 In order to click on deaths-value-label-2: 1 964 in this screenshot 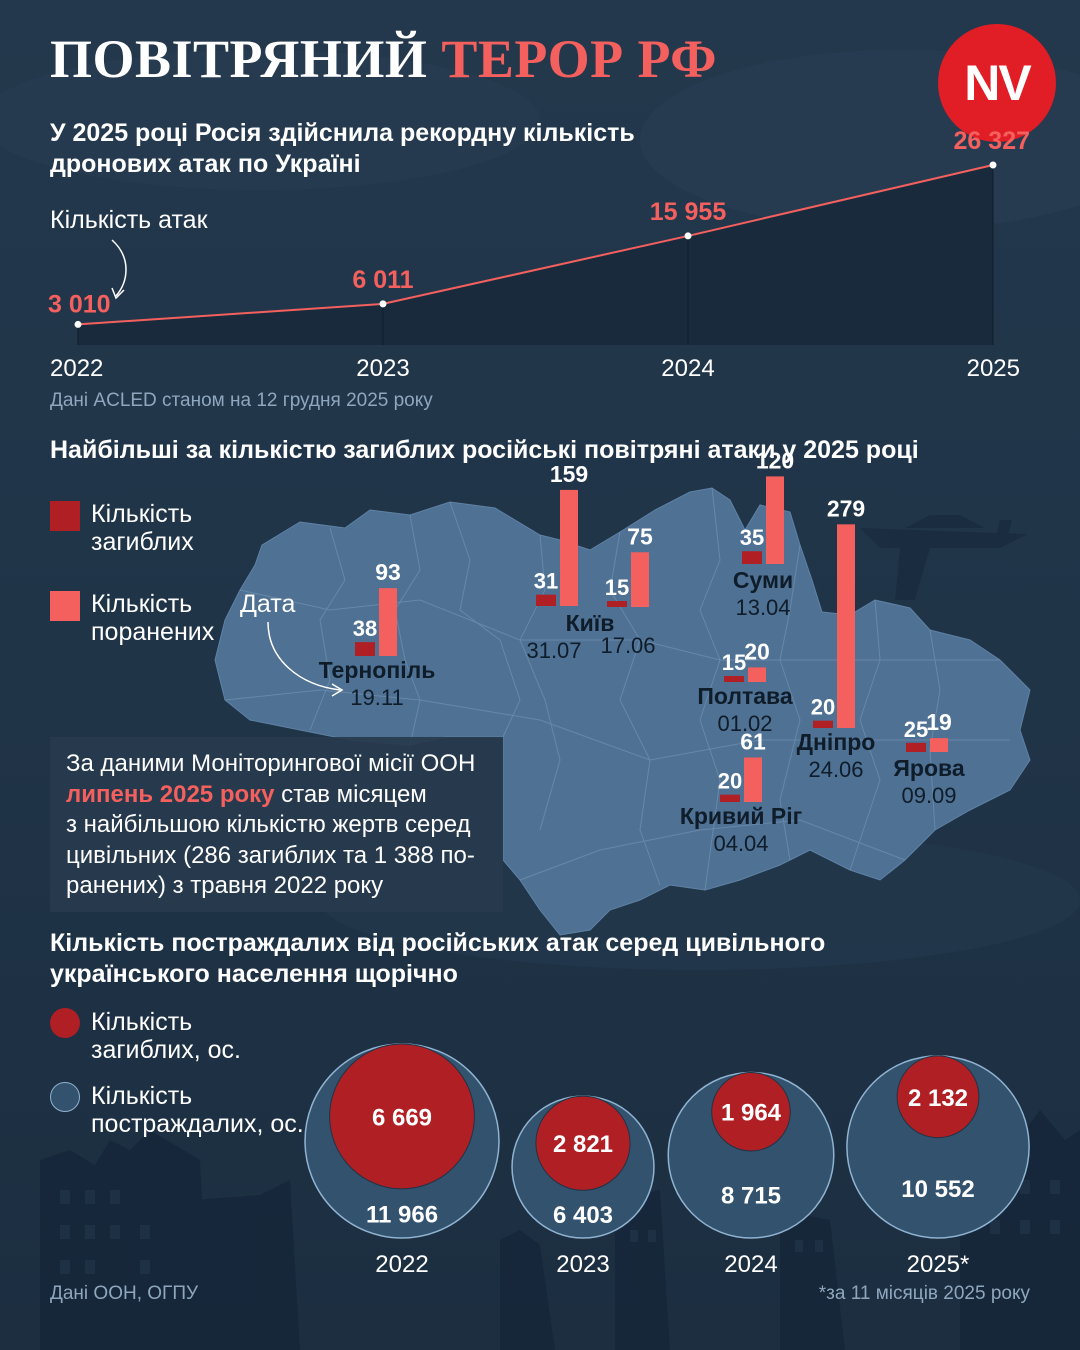, I will do `click(751, 1113)`.